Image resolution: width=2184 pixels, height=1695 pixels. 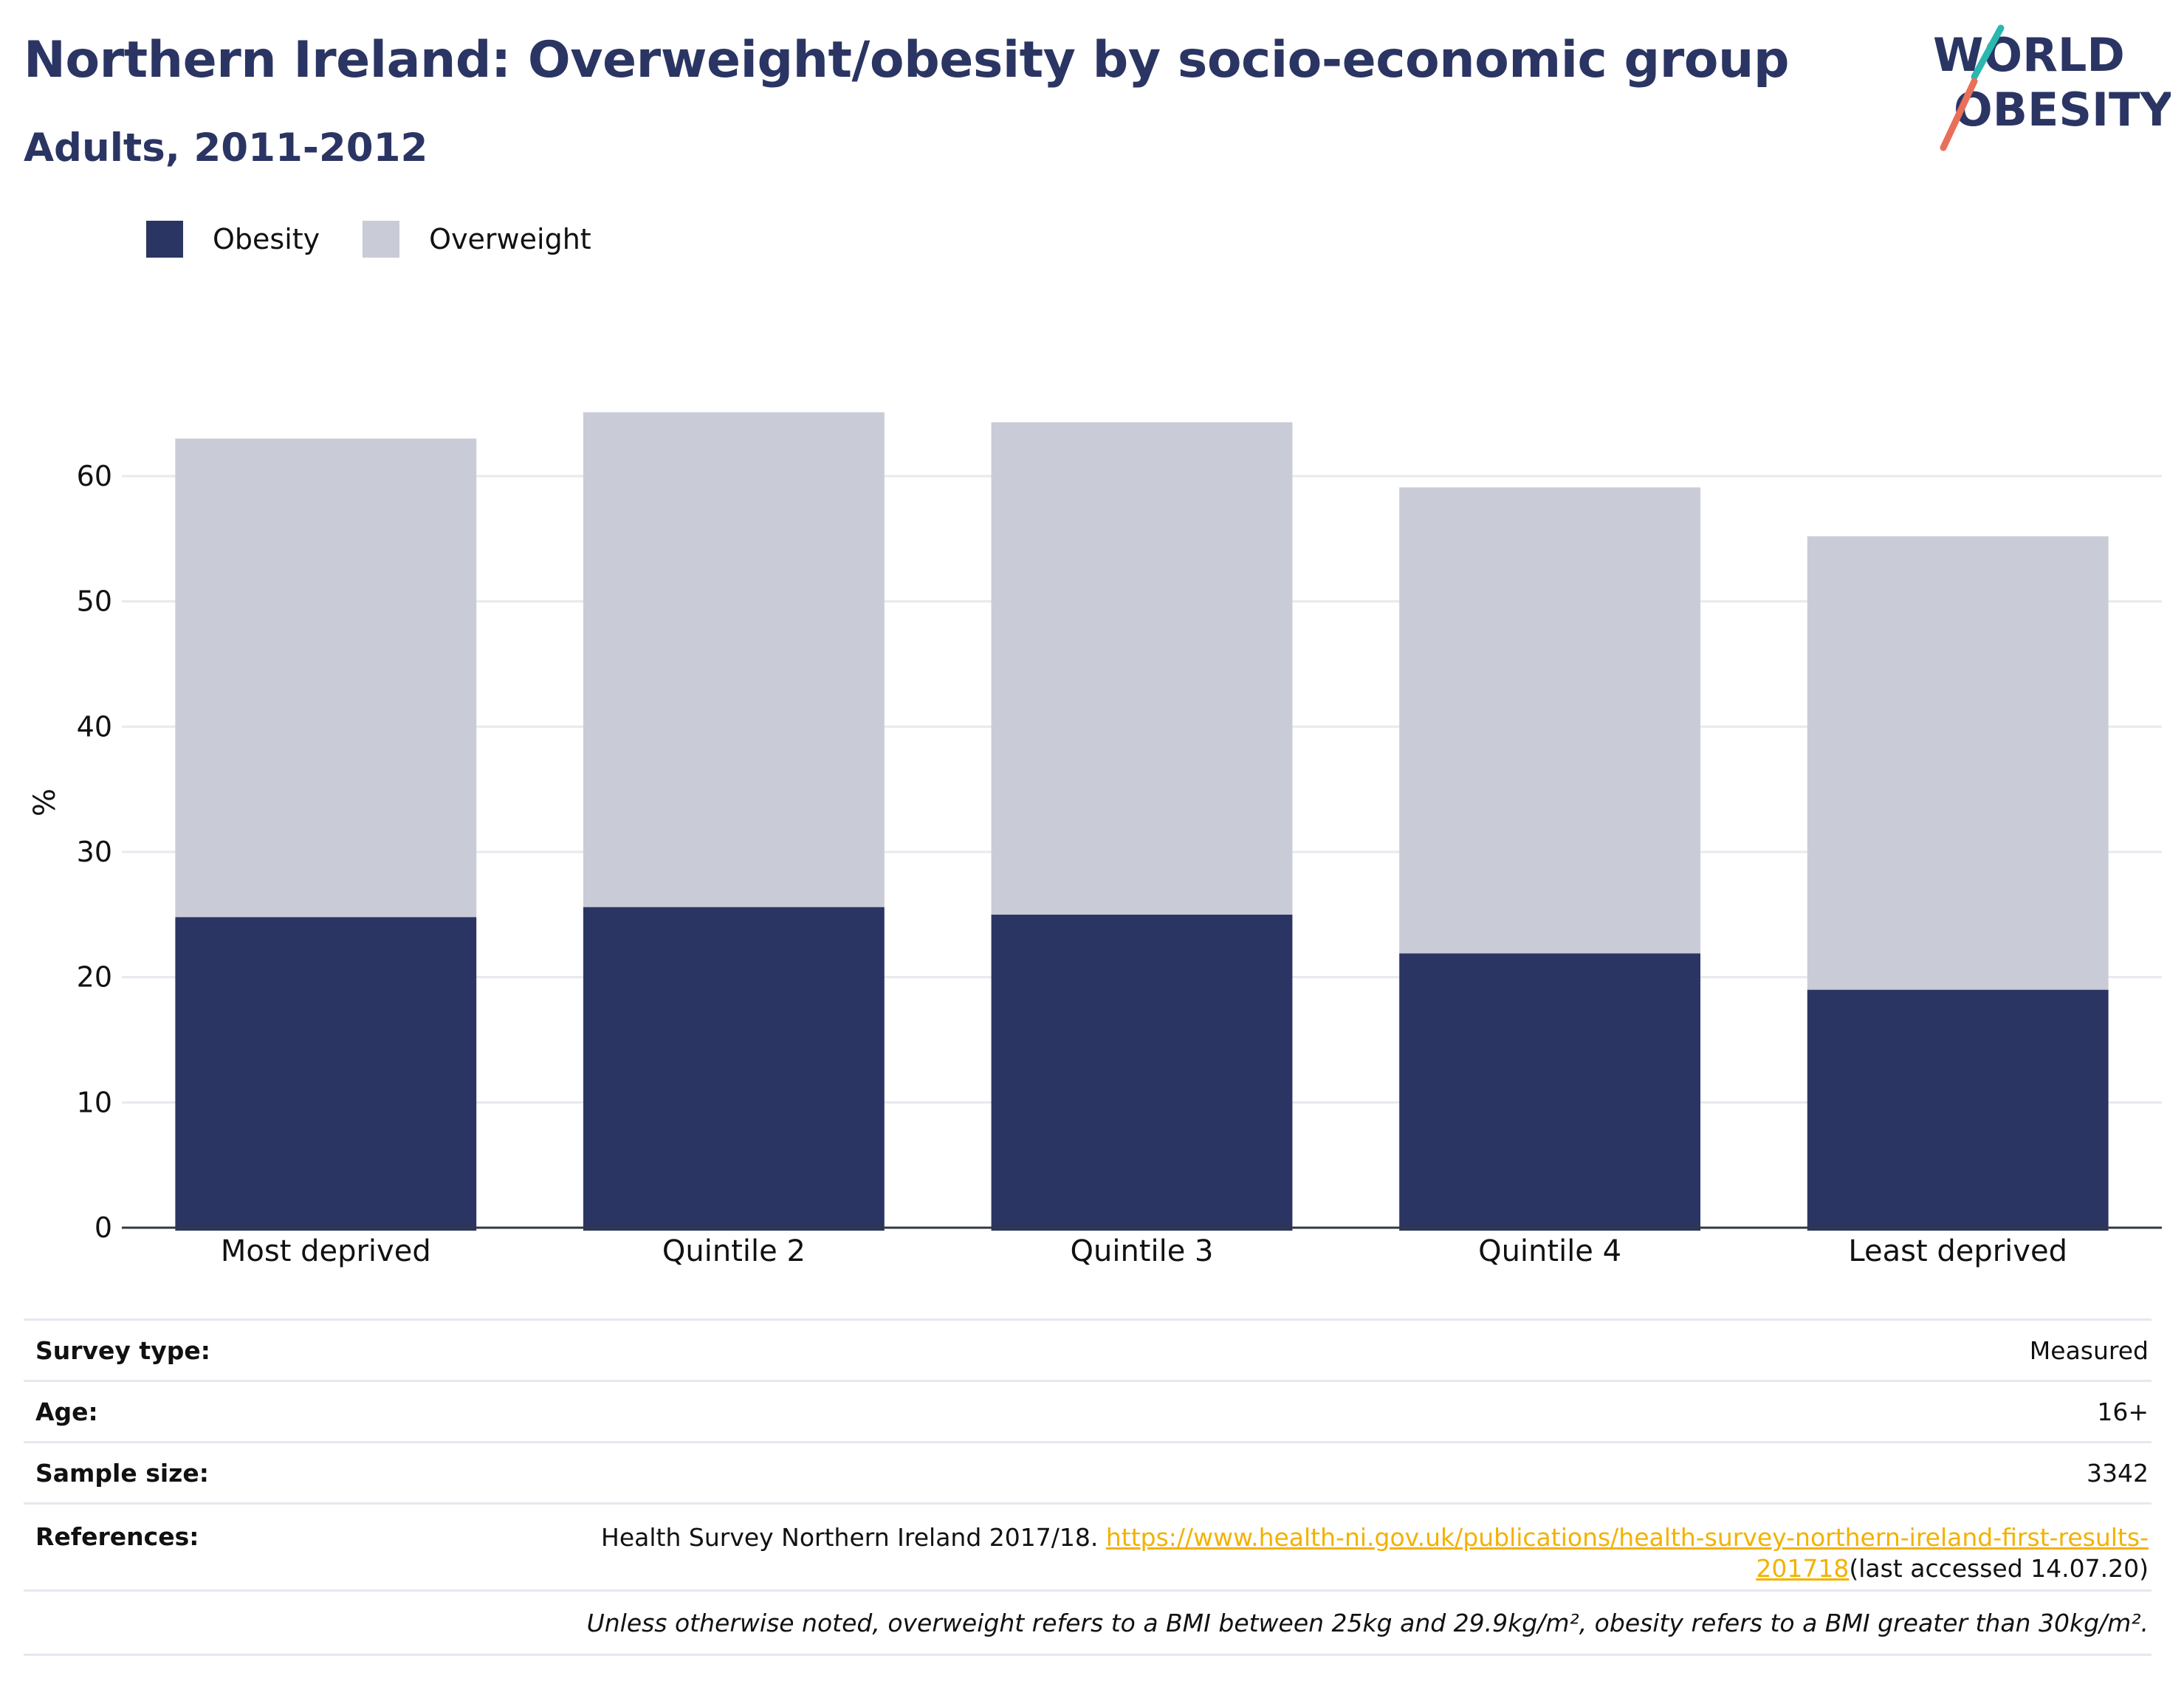 What do you see at coordinates (2029, 55) in the screenshot?
I see `logo-line1: WORLD` at bounding box center [2029, 55].